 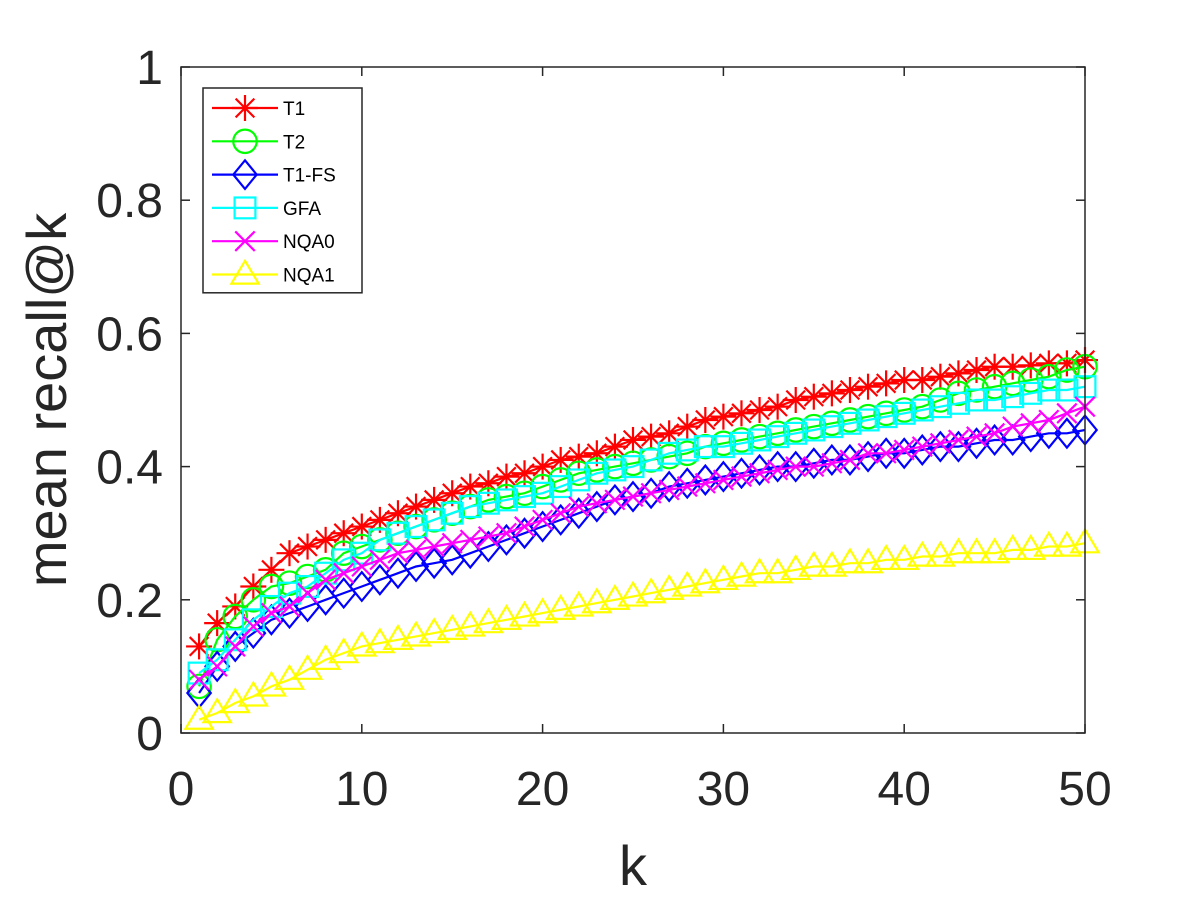 I want to click on legend-item-gfa: GFA, so click(x=266, y=208).